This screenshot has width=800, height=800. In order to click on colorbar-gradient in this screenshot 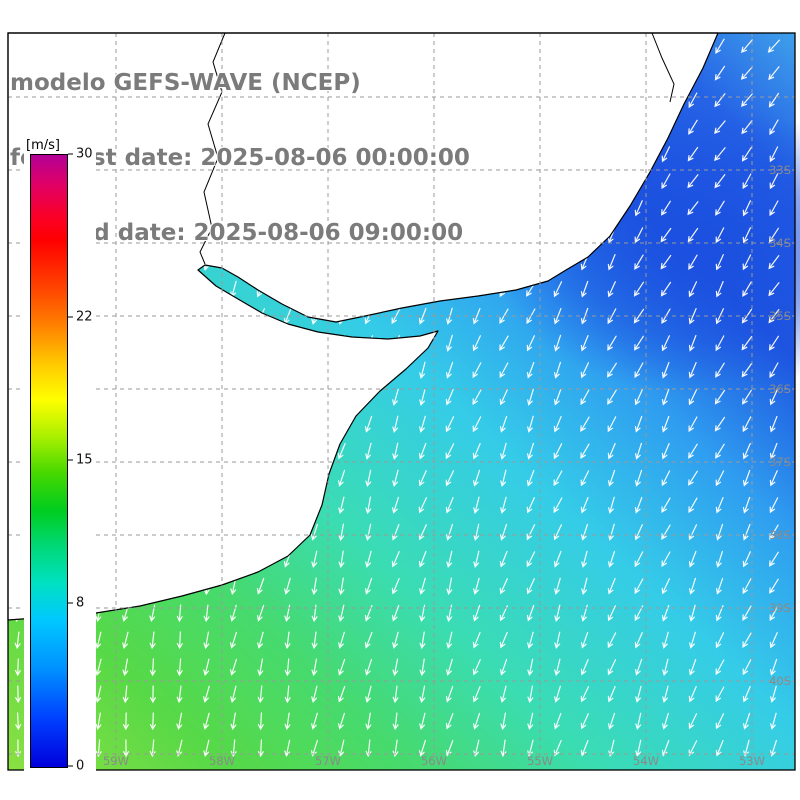, I will do `click(49, 461)`.